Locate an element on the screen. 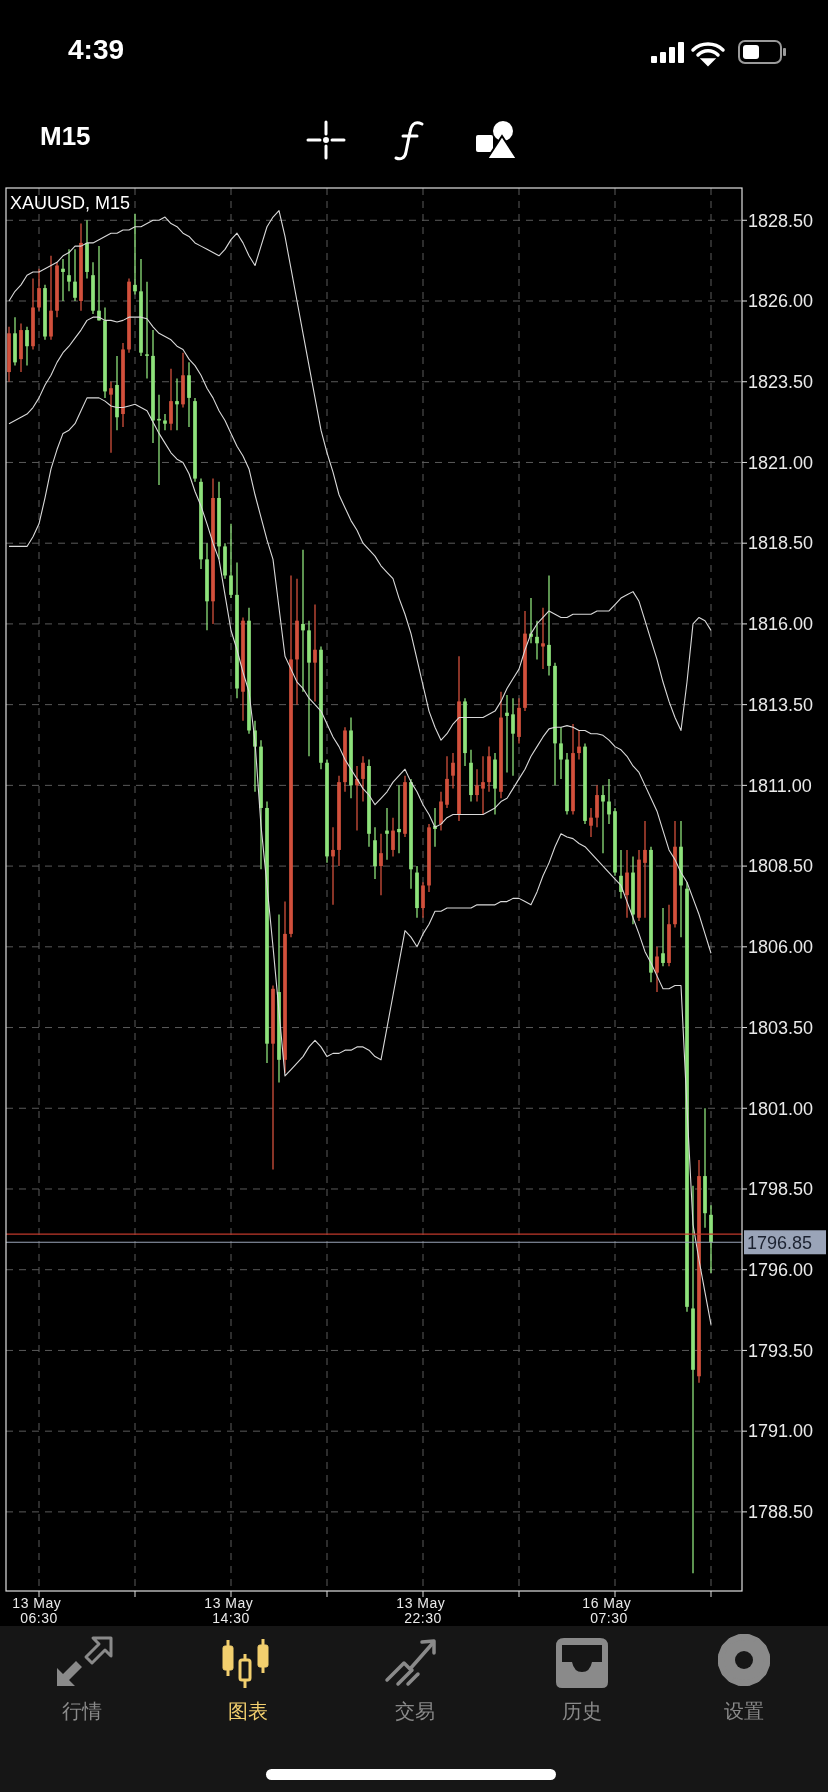  y-tick-label: 1788.50 is located at coordinates (781, 1512).